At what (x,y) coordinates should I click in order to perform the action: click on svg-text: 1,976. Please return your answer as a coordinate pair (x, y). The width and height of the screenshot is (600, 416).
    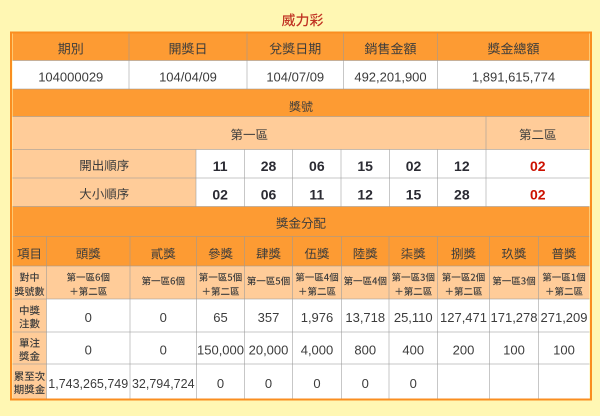
    Looking at the image, I should click on (317, 317).